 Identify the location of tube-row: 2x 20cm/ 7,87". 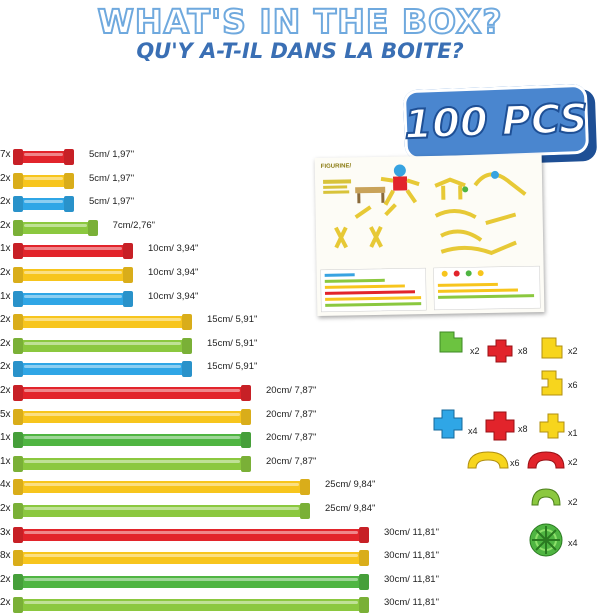
(300, 392).